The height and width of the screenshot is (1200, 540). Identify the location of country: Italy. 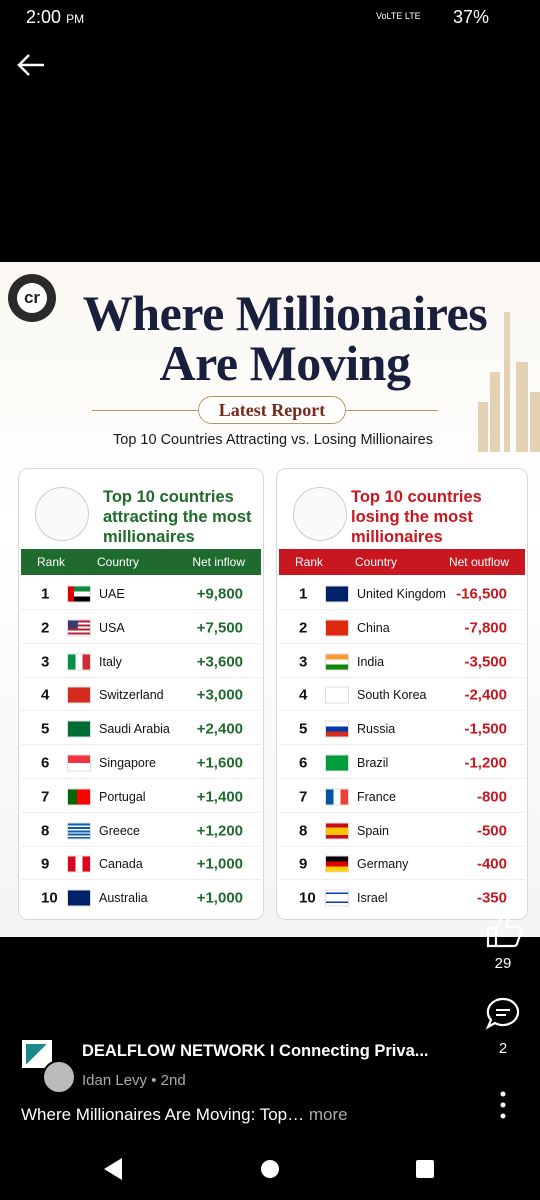
(110, 661).